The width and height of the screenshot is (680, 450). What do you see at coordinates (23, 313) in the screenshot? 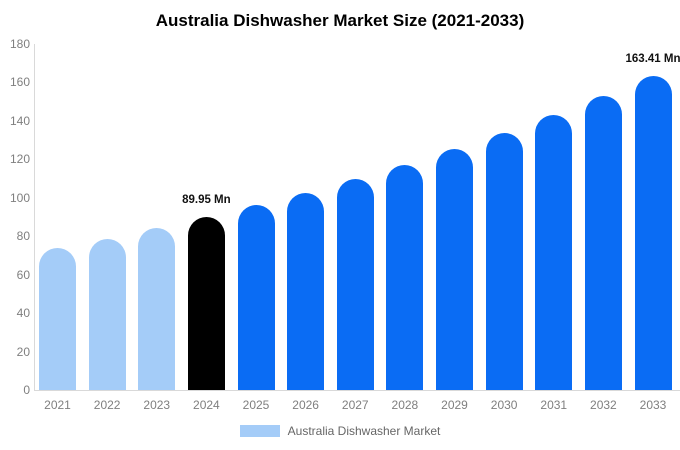
I see `y-tick-label-40: 40` at bounding box center [23, 313].